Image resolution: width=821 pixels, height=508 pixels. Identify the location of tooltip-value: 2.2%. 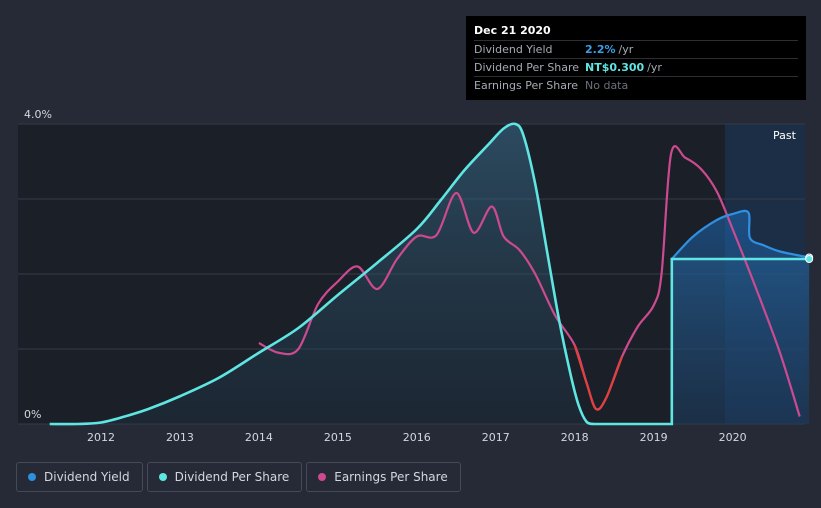
(600, 49).